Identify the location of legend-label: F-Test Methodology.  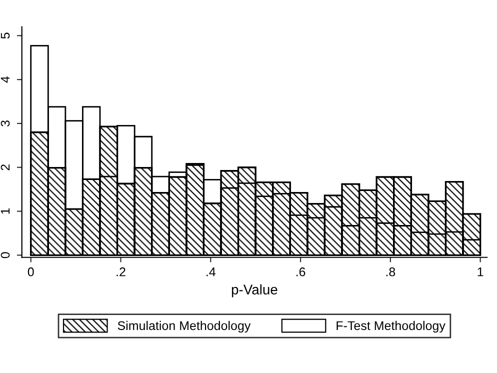
(391, 326).